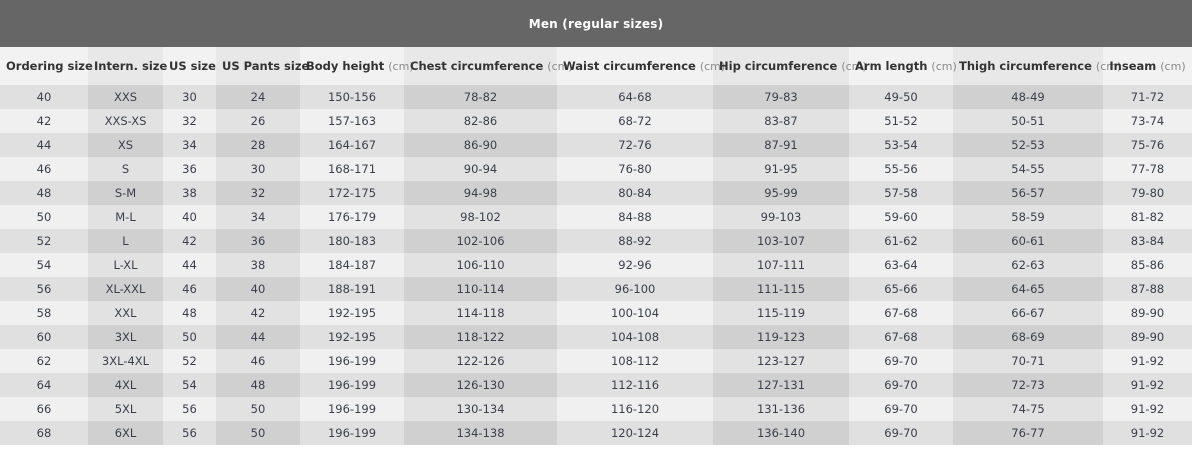 Image resolution: width=1192 pixels, height=455 pixels. I want to click on table-cell: 54-55, so click(1028, 169).